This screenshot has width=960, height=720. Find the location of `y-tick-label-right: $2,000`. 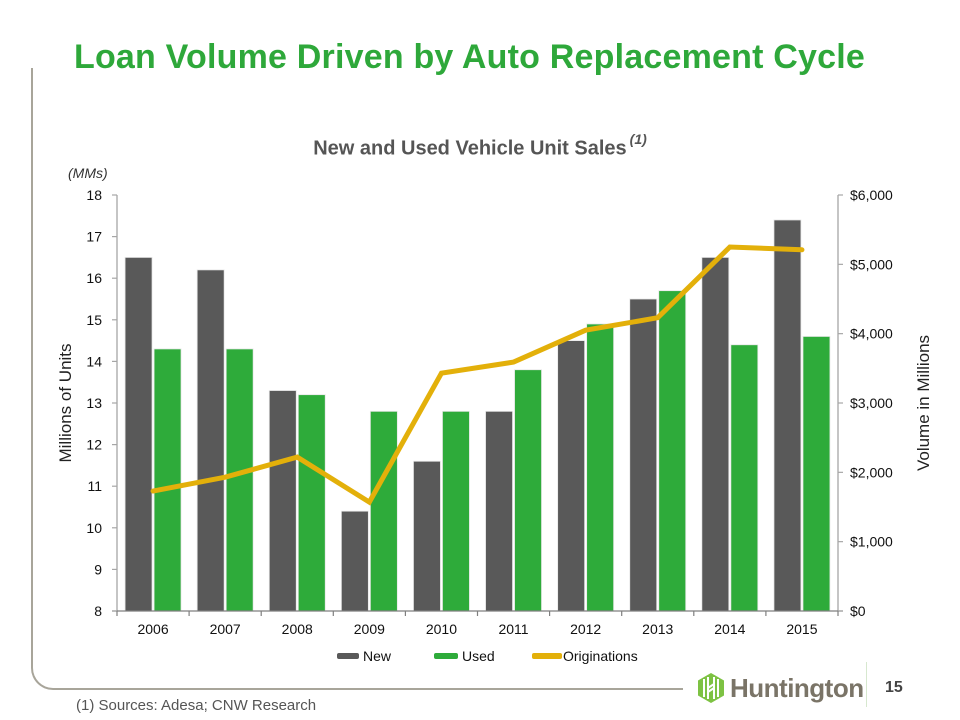

y-tick-label-right: $2,000 is located at coordinates (871, 472).